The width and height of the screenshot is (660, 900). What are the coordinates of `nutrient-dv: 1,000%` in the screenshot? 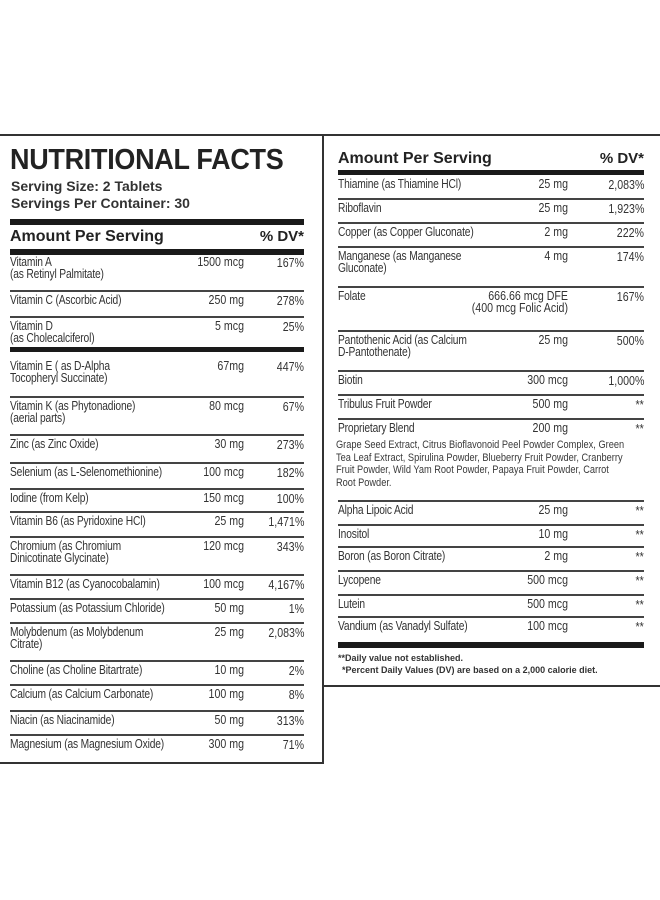 It's located at (625, 381).